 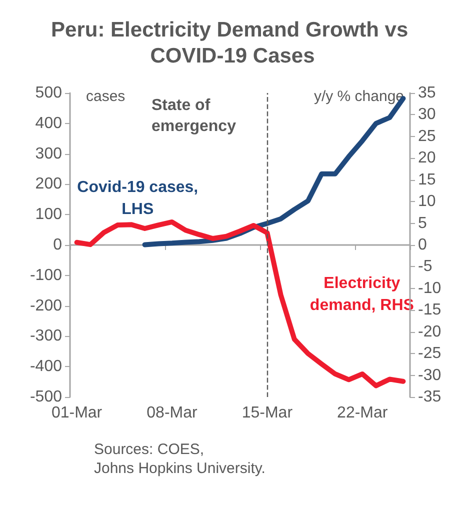 What do you see at coordinates (180, 459) in the screenshot?
I see `source-note: Sources: COES, Johns Hopkins University.` at bounding box center [180, 459].